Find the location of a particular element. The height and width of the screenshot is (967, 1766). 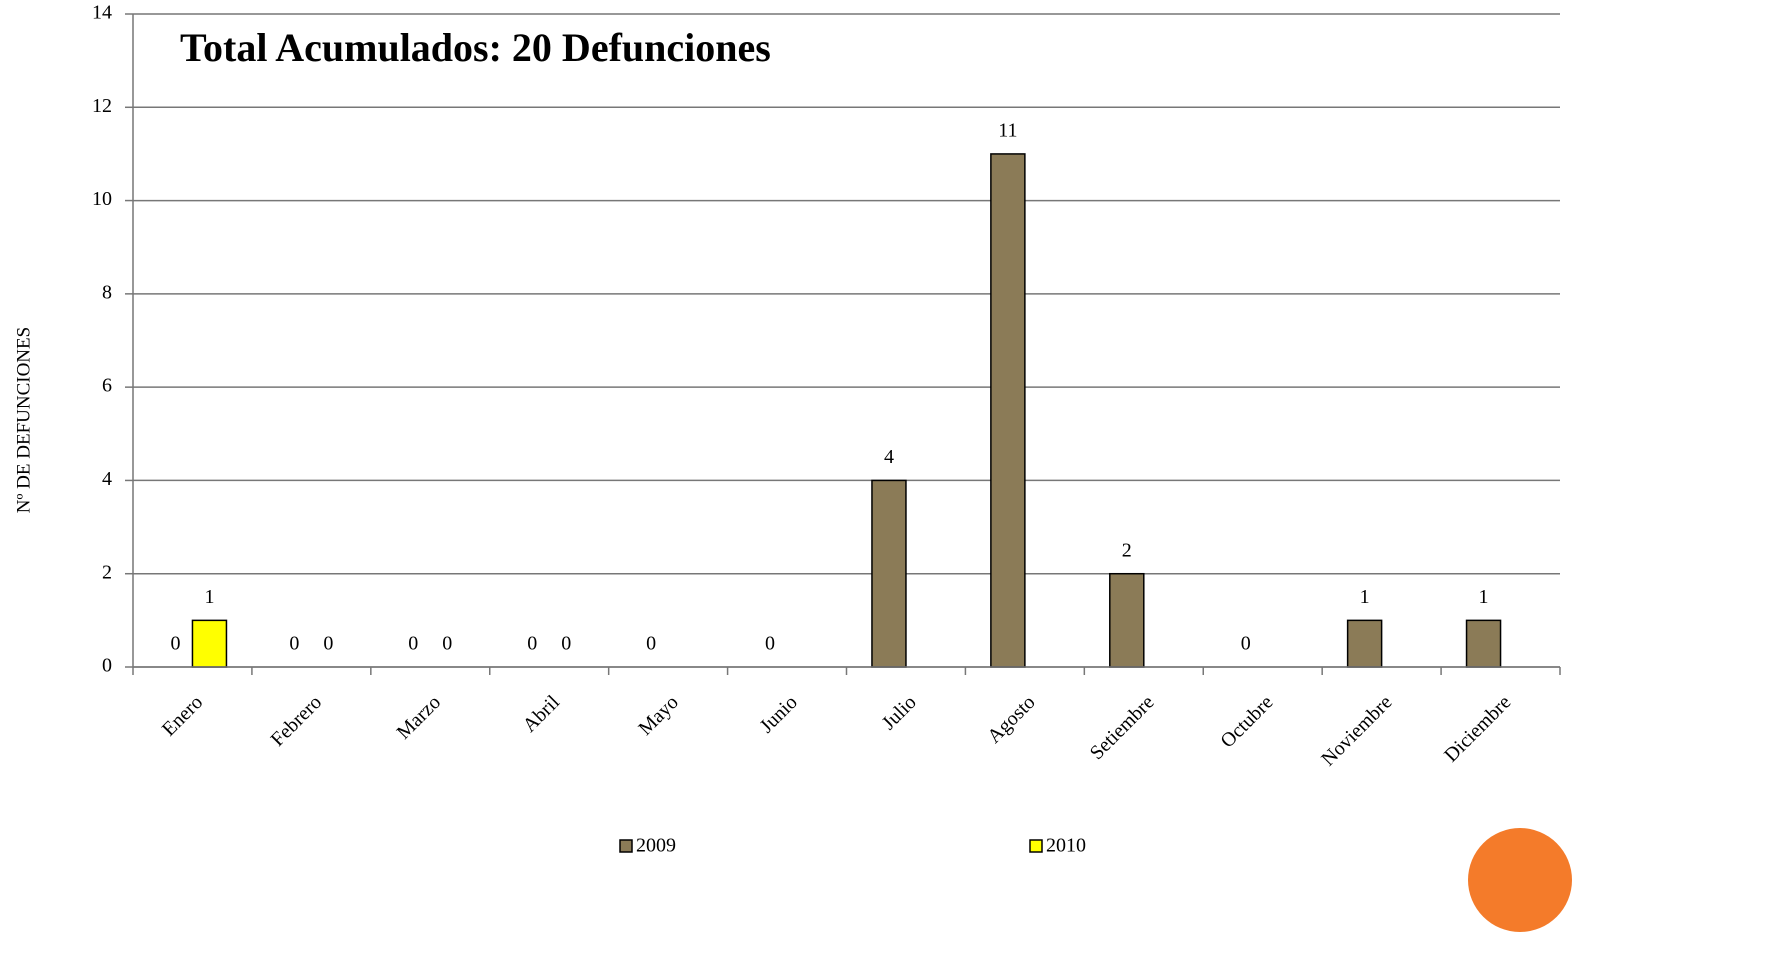

x-tick-label: Agosto is located at coordinates (1011, 719).